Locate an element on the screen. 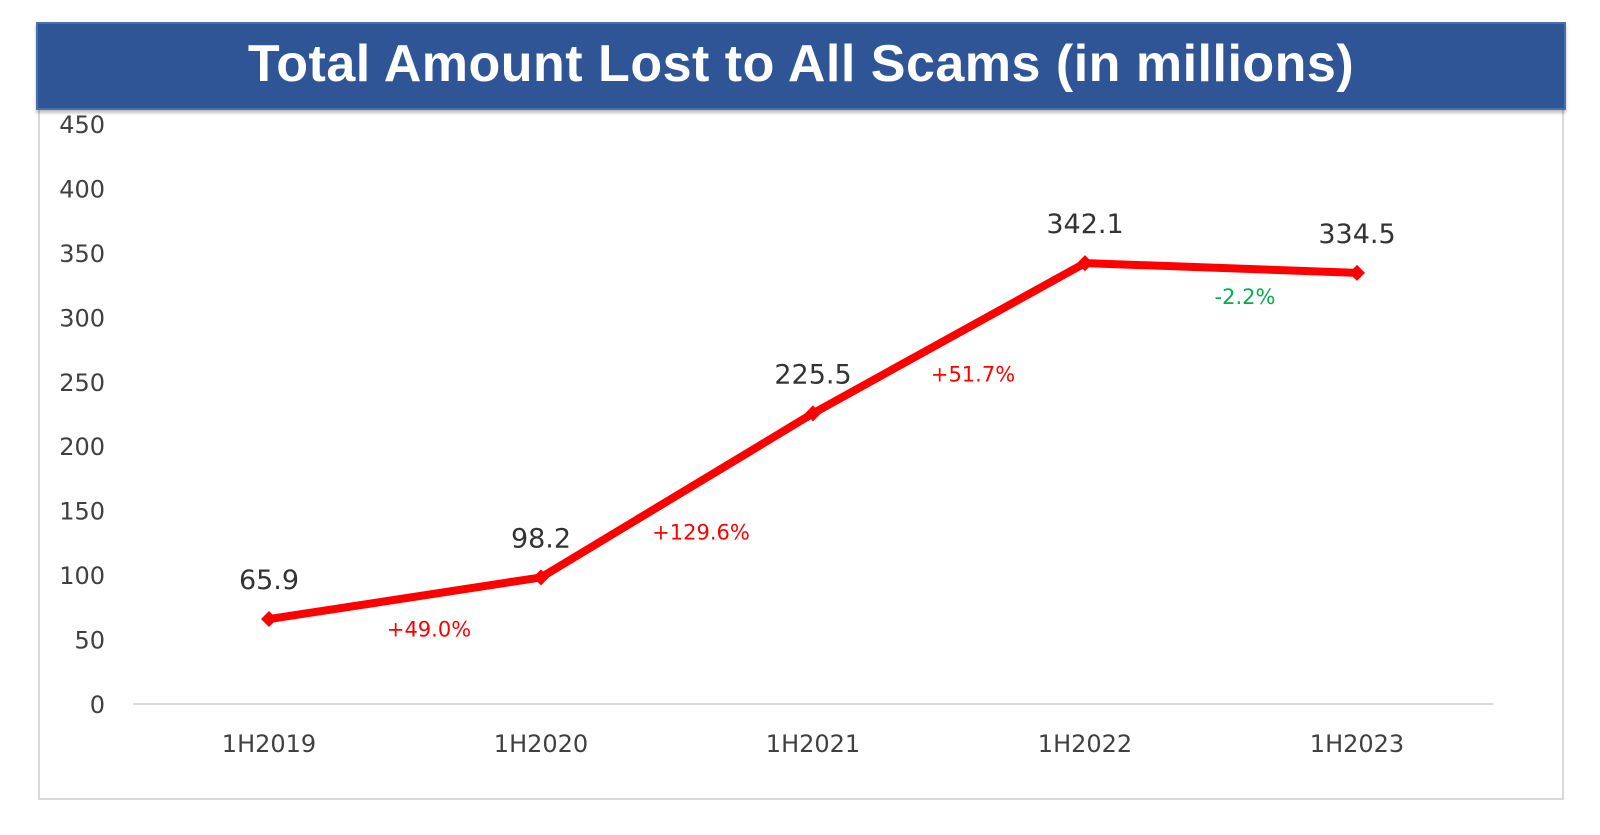 The height and width of the screenshot is (835, 1600). y-tick-label: 150 is located at coordinates (82, 512).